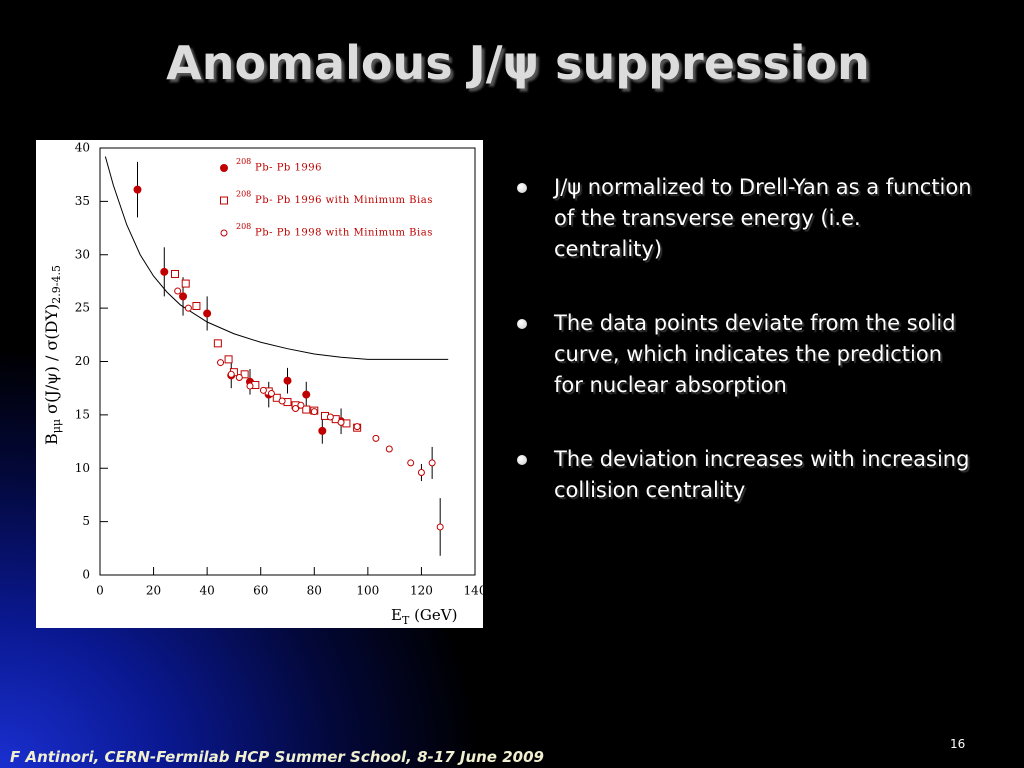 This screenshot has width=1024, height=768. I want to click on y-tick-label: 15, so click(82, 414).